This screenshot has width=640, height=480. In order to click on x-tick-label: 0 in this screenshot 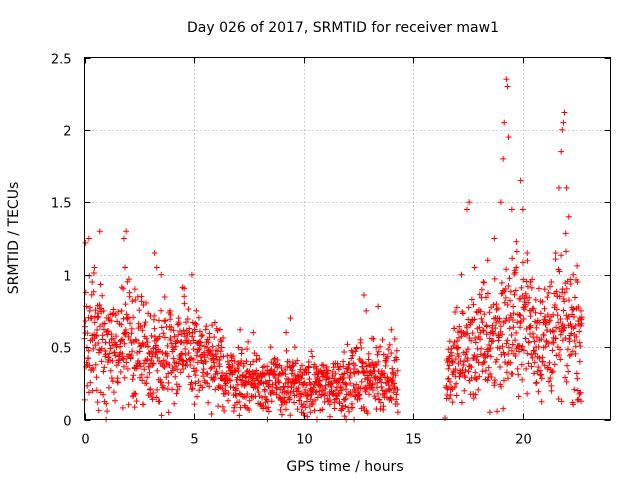, I will do `click(85, 440)`.